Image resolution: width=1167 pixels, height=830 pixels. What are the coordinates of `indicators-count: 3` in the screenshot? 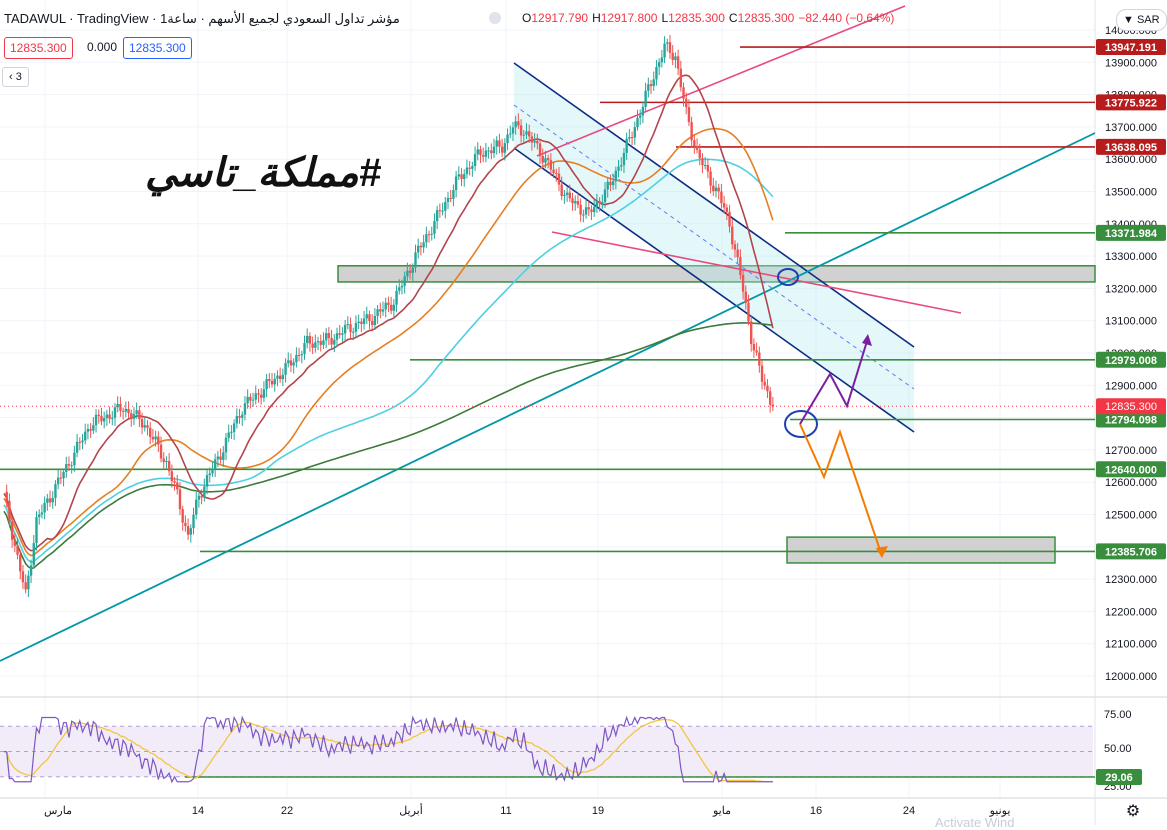 It's located at (18, 77).